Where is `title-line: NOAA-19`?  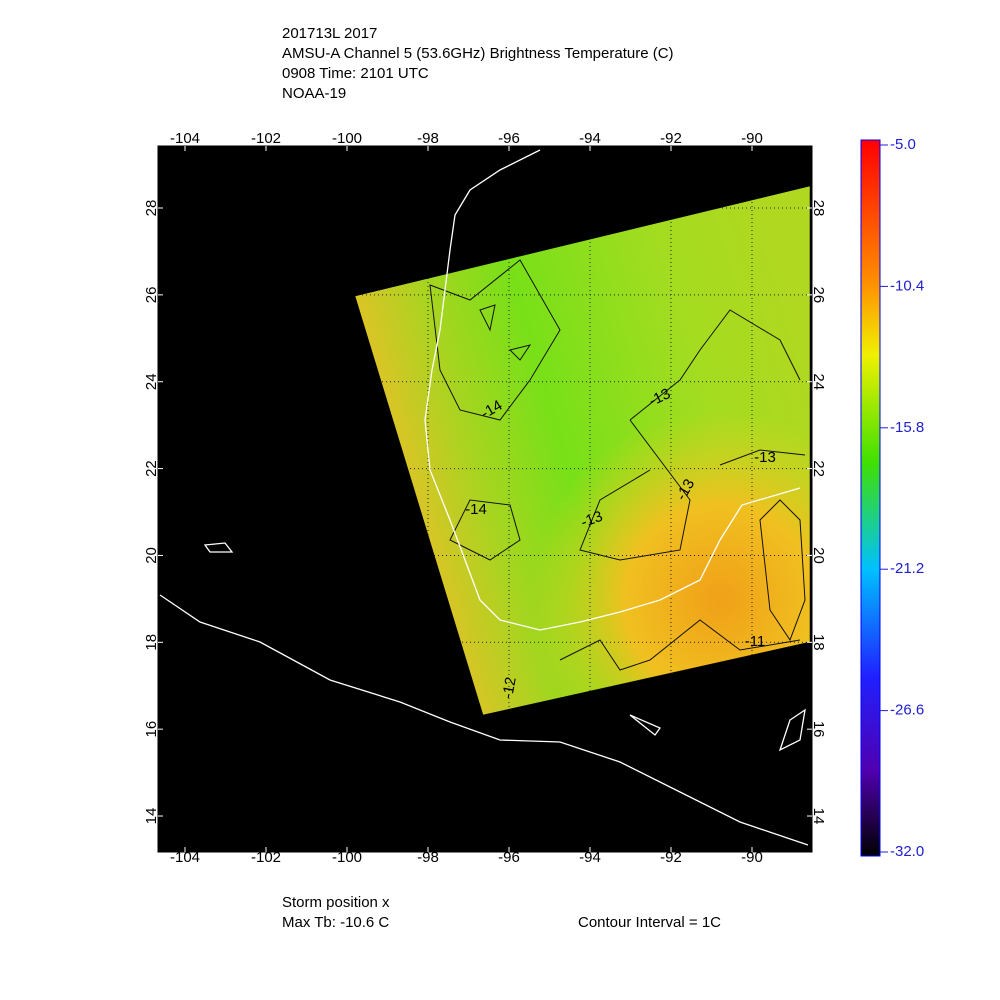
title-line: NOAA-19 is located at coordinates (314, 93).